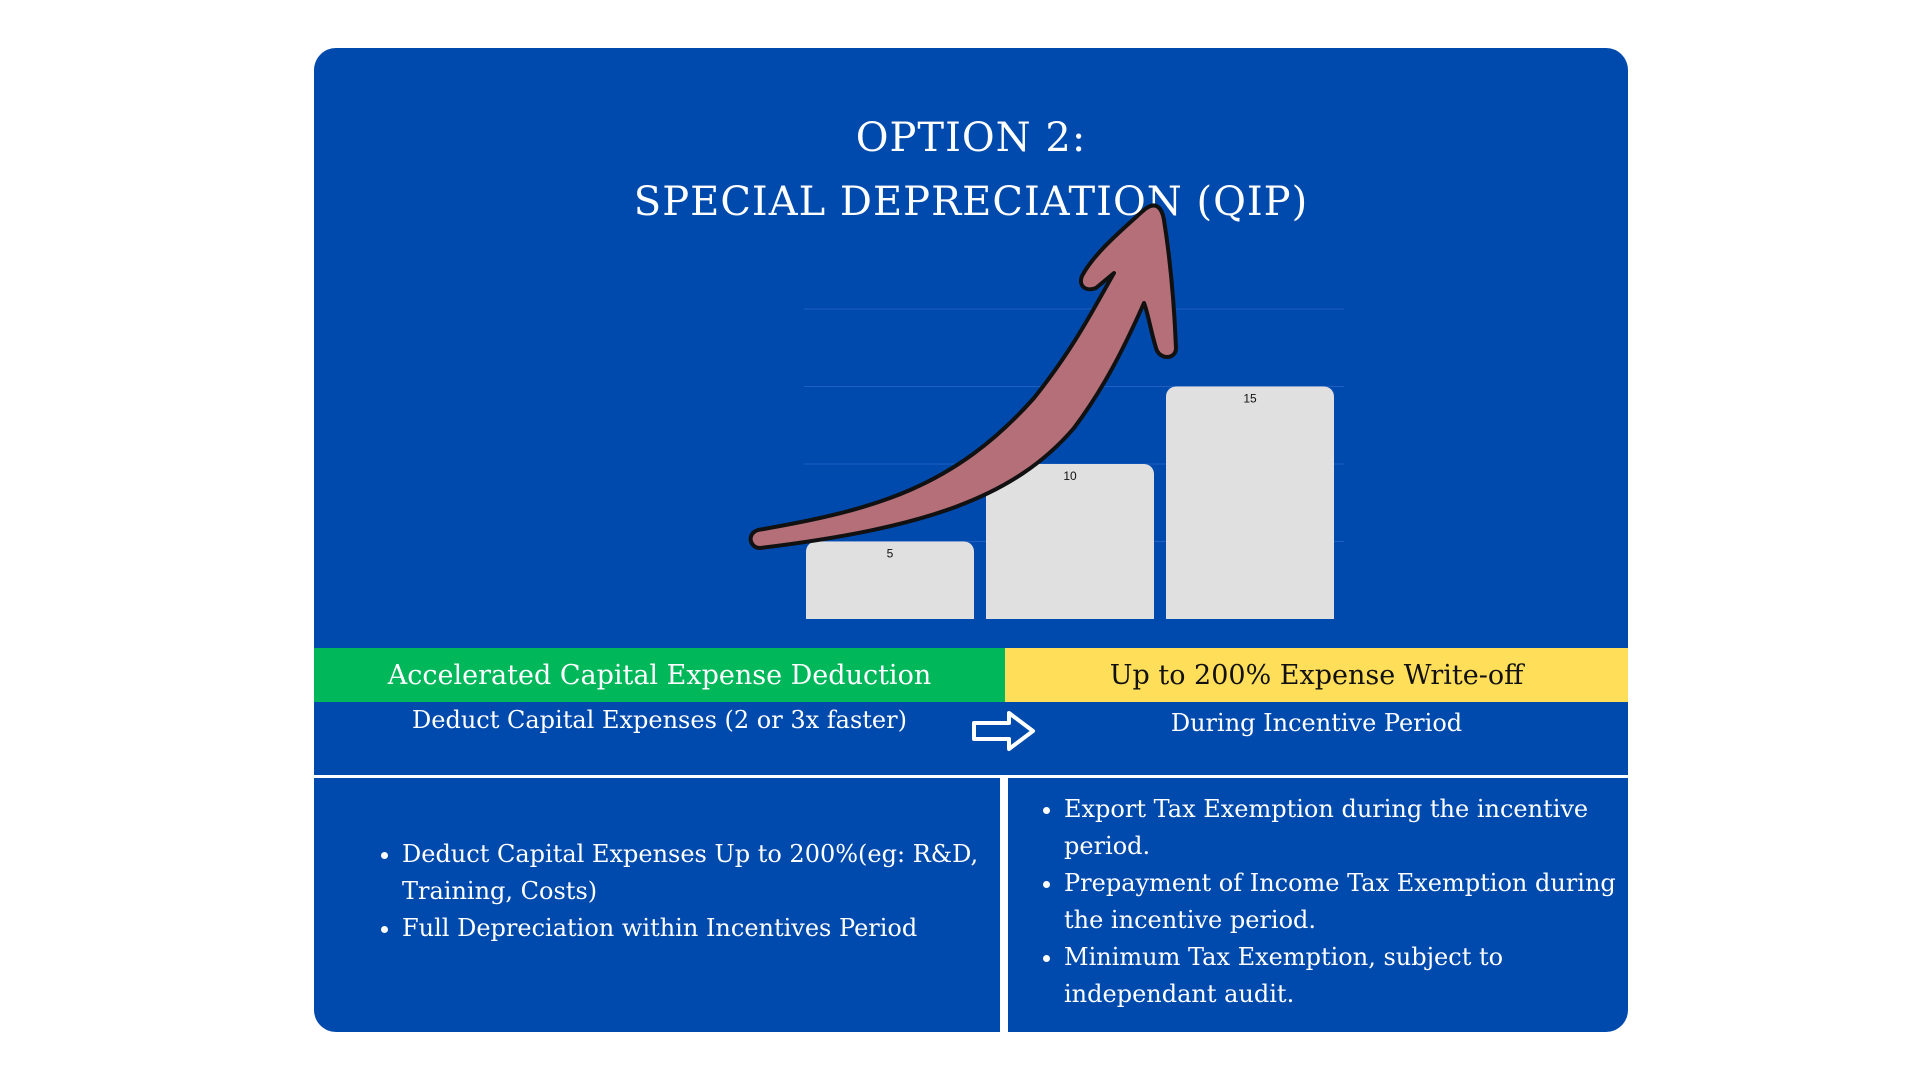 The width and height of the screenshot is (1920, 1080). Describe the element at coordinates (971, 202) in the screenshot. I see `title-line-2: SPECIAL DEPRECIATION (QIP)` at that location.